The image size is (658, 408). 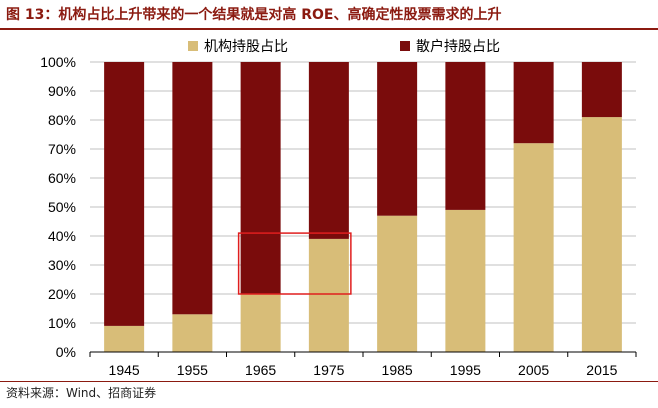 I want to click on source-divider, so click(x=329, y=381).